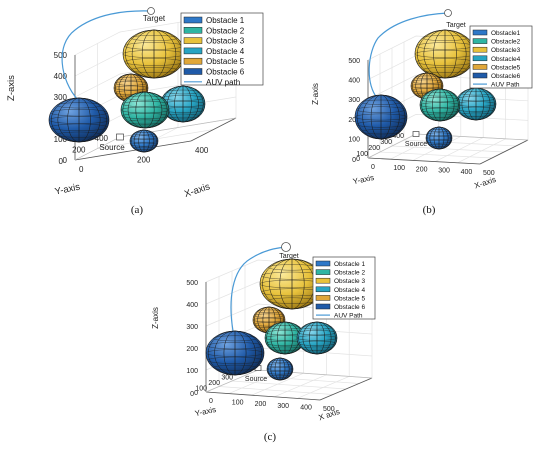  I want to click on legend-entry: Obstacle 4, so click(349, 290).